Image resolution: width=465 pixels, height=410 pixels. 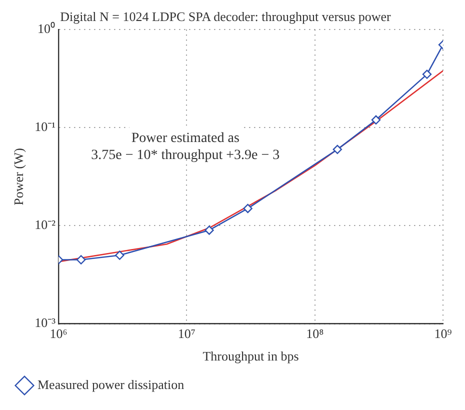 What do you see at coordinates (443, 334) in the screenshot?
I see `x-tick-label: 10⁹` at bounding box center [443, 334].